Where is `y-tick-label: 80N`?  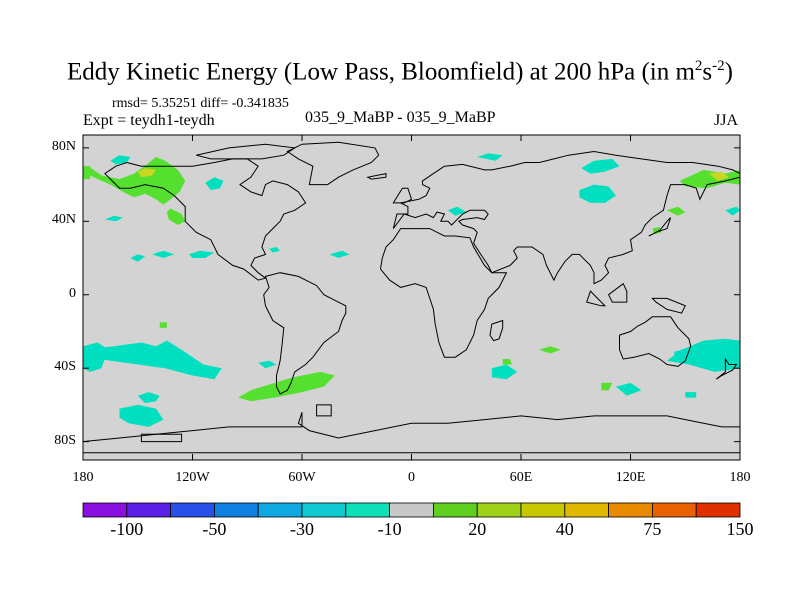
y-tick-label: 80N is located at coordinates (63, 146).